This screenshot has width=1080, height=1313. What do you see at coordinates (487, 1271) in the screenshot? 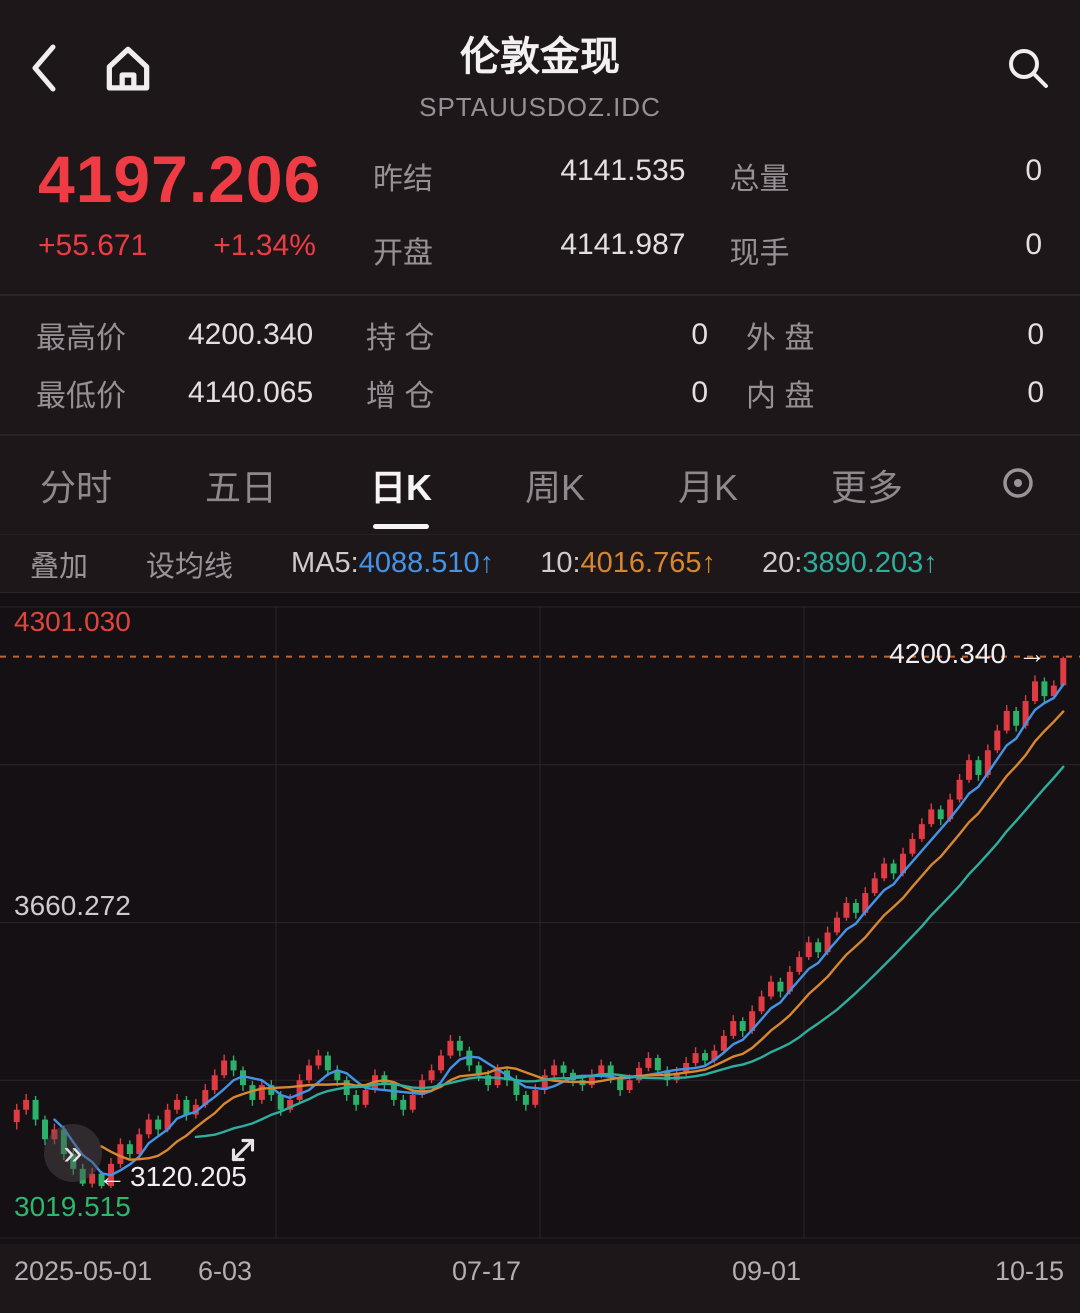
I see `x-label-2: 07-17` at bounding box center [487, 1271].